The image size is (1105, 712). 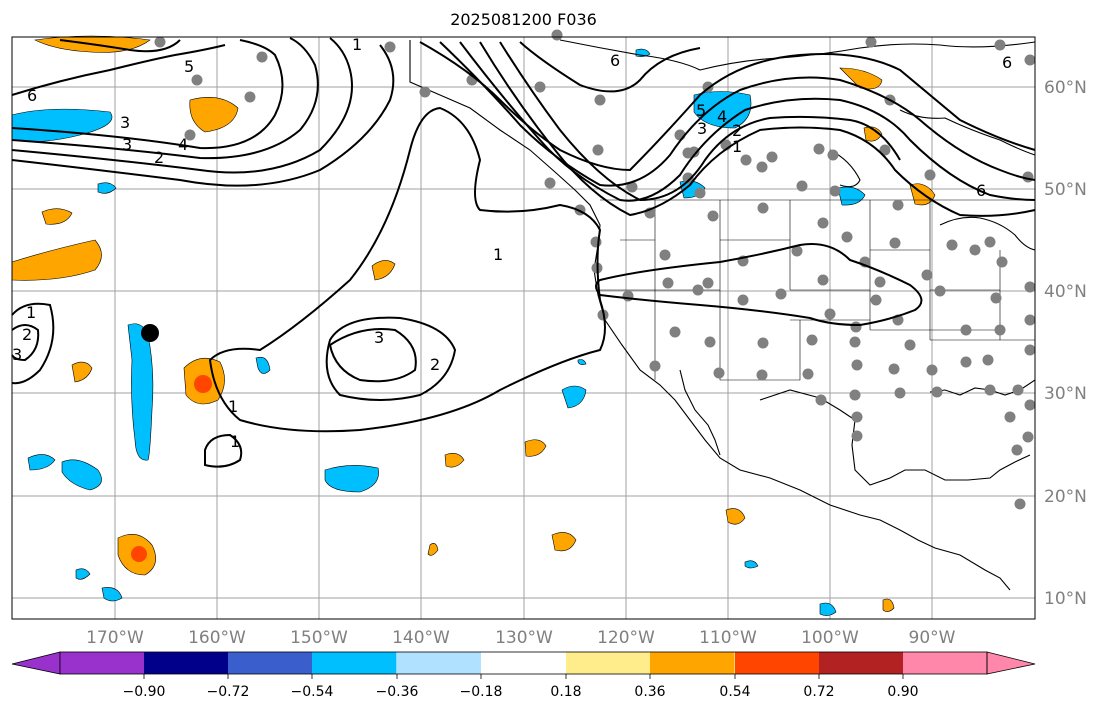 What do you see at coordinates (818, 692) in the screenshot?
I see `colorbar-tick-label: 0.72` at bounding box center [818, 692].